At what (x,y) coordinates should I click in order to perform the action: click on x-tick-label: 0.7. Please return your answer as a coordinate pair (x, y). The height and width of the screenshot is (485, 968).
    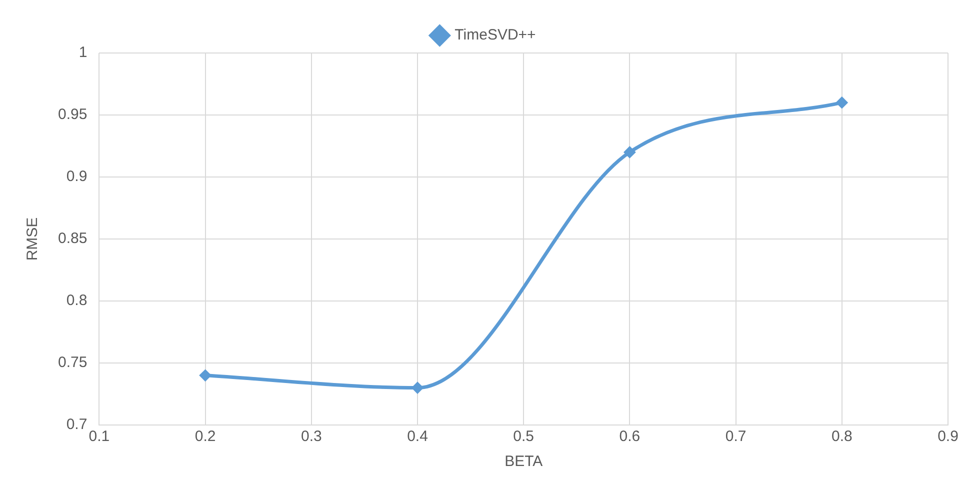
    Looking at the image, I should click on (735, 437).